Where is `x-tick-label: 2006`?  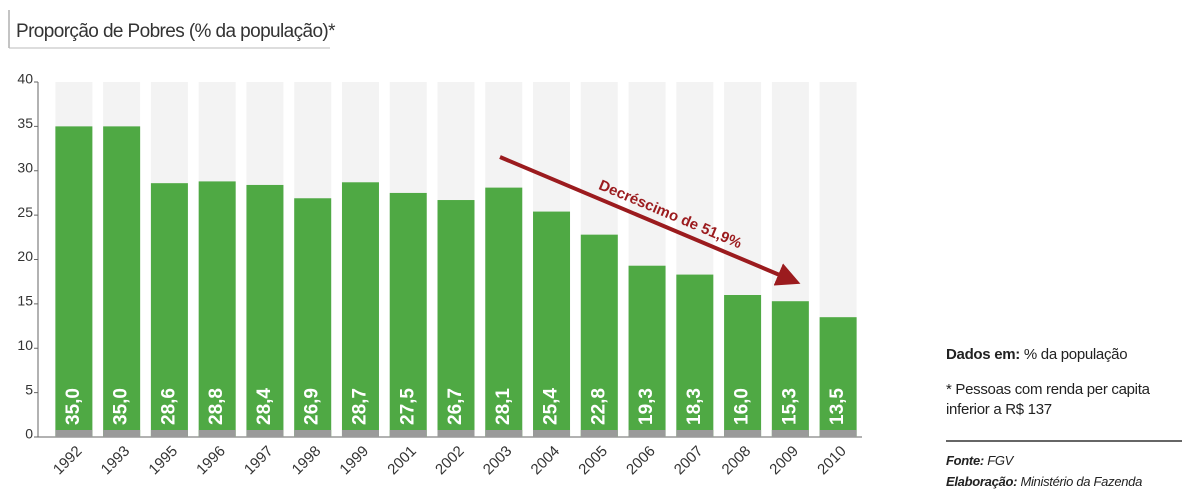
x-tick-label: 2006 is located at coordinates (641, 461).